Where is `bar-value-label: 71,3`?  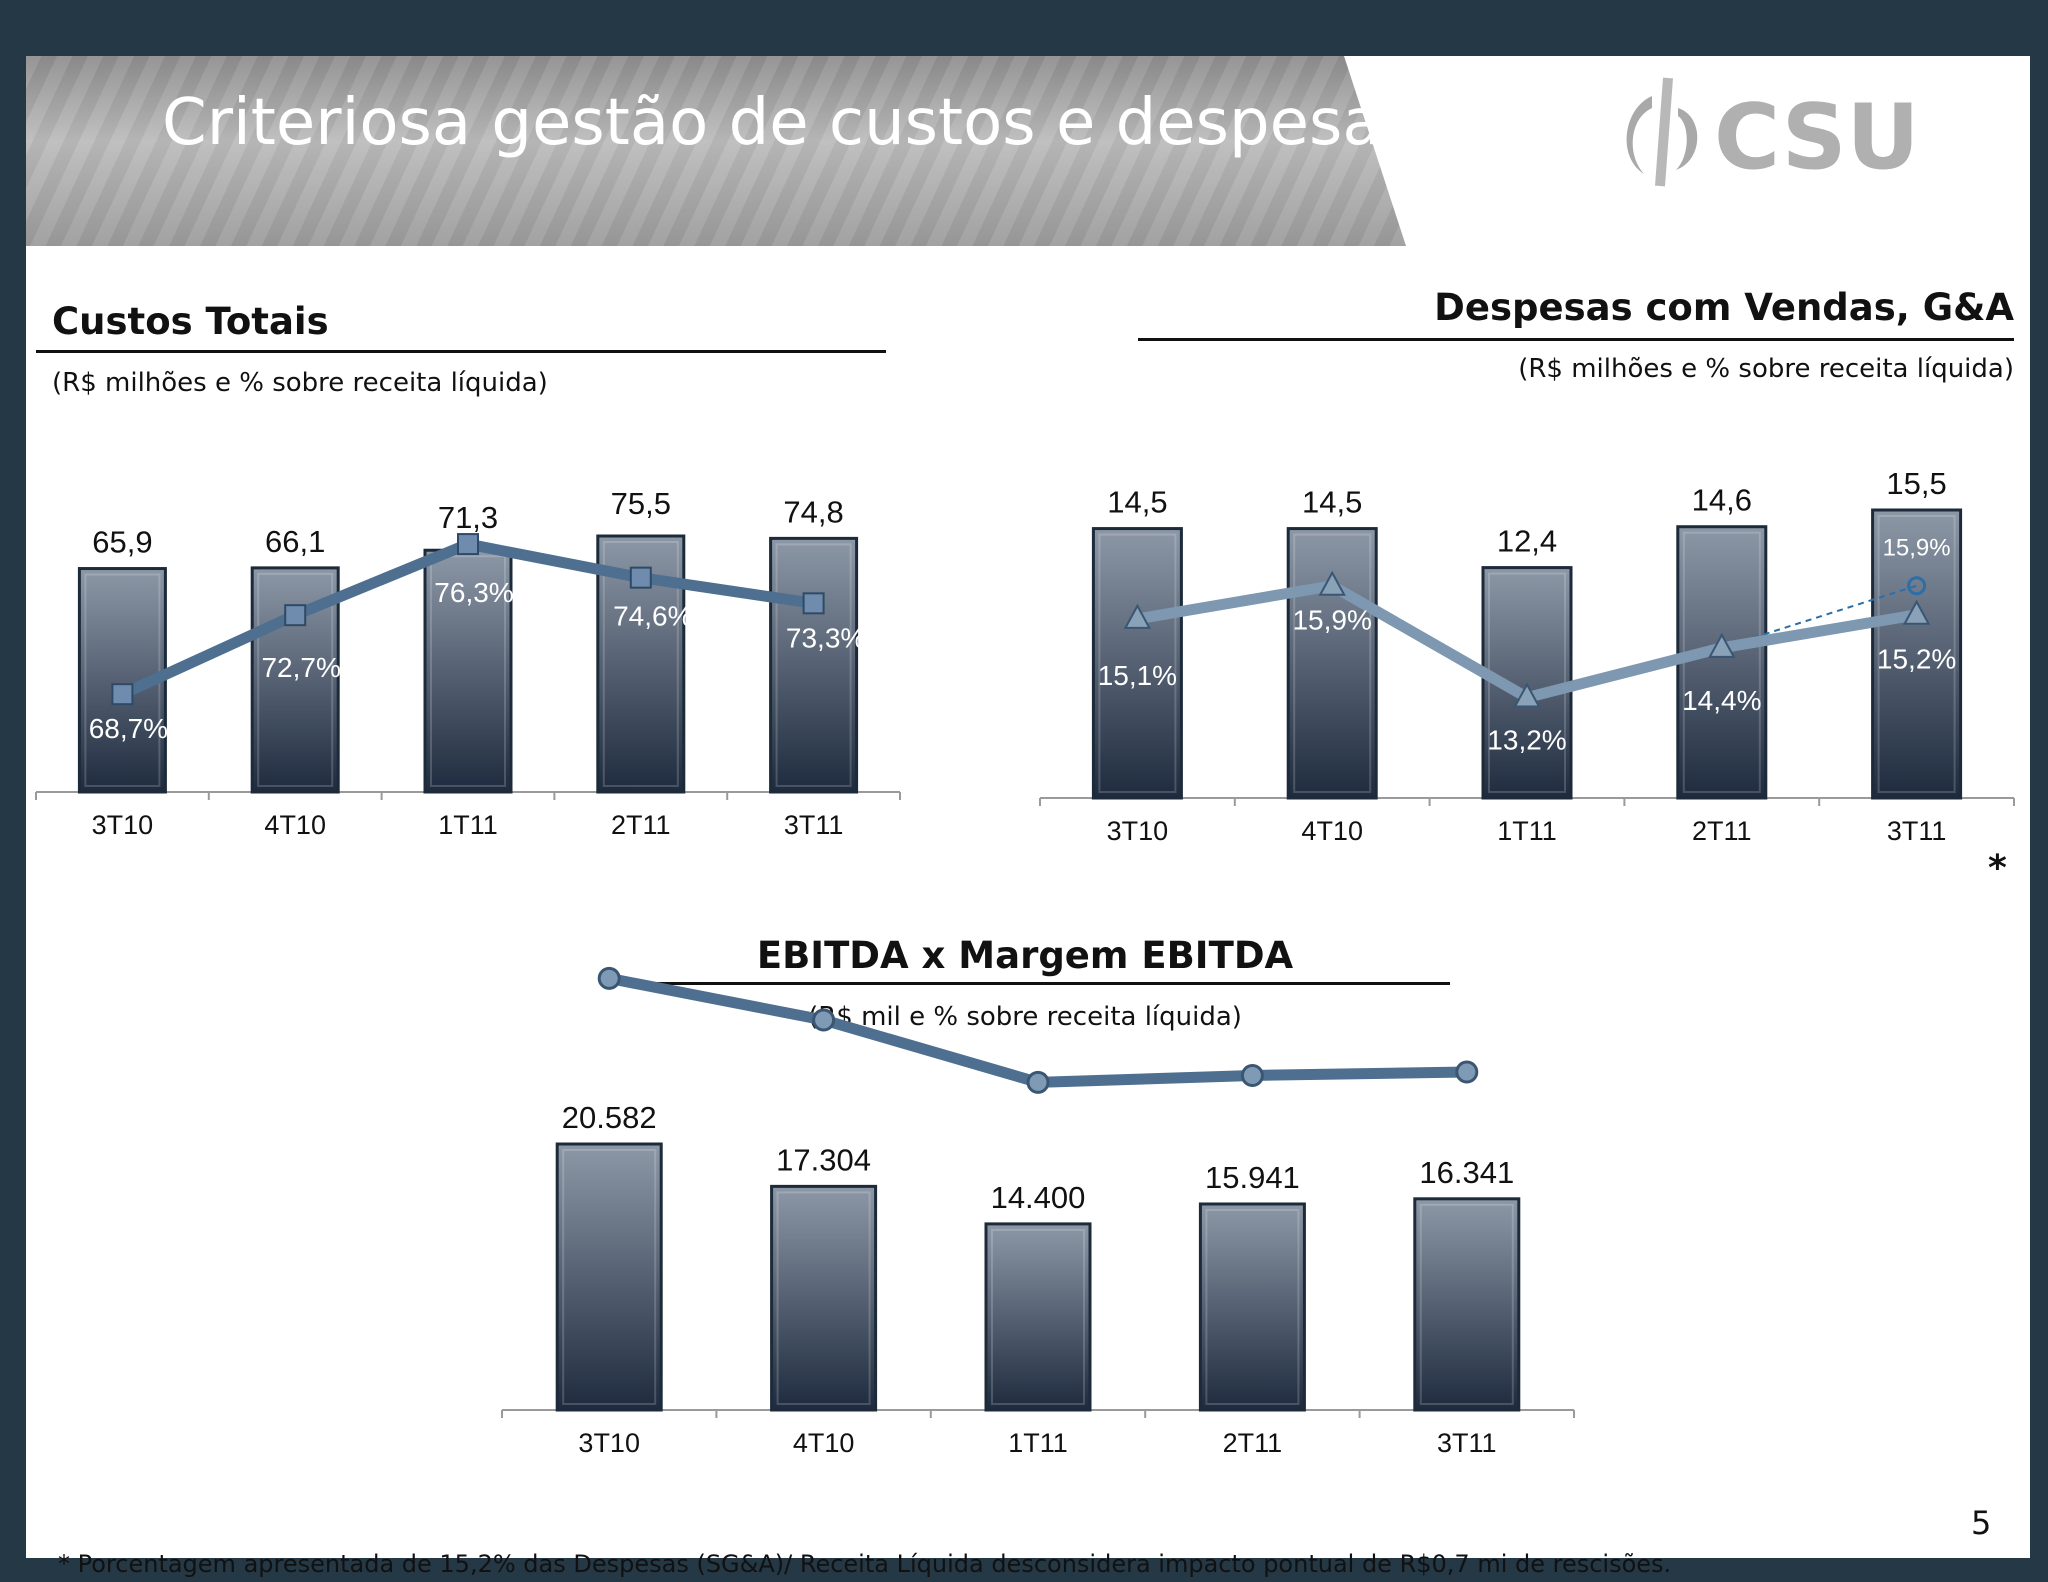 bar-value-label: 71,3 is located at coordinates (468, 517).